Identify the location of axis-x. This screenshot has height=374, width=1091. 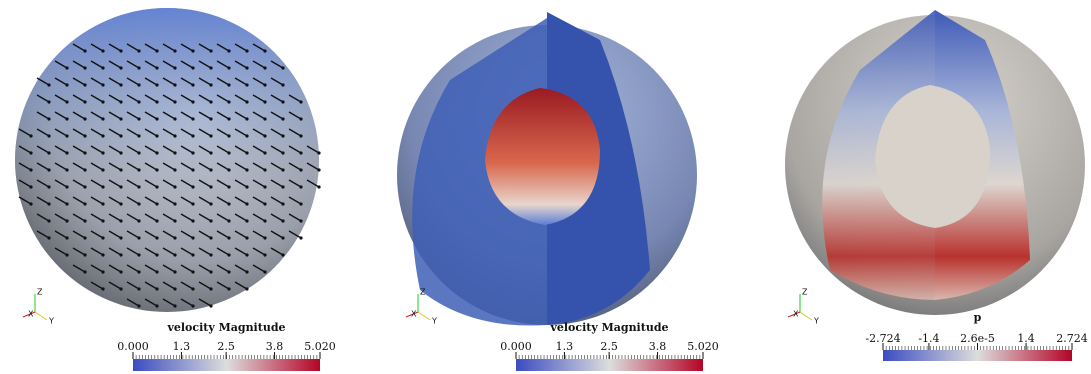
(29, 314).